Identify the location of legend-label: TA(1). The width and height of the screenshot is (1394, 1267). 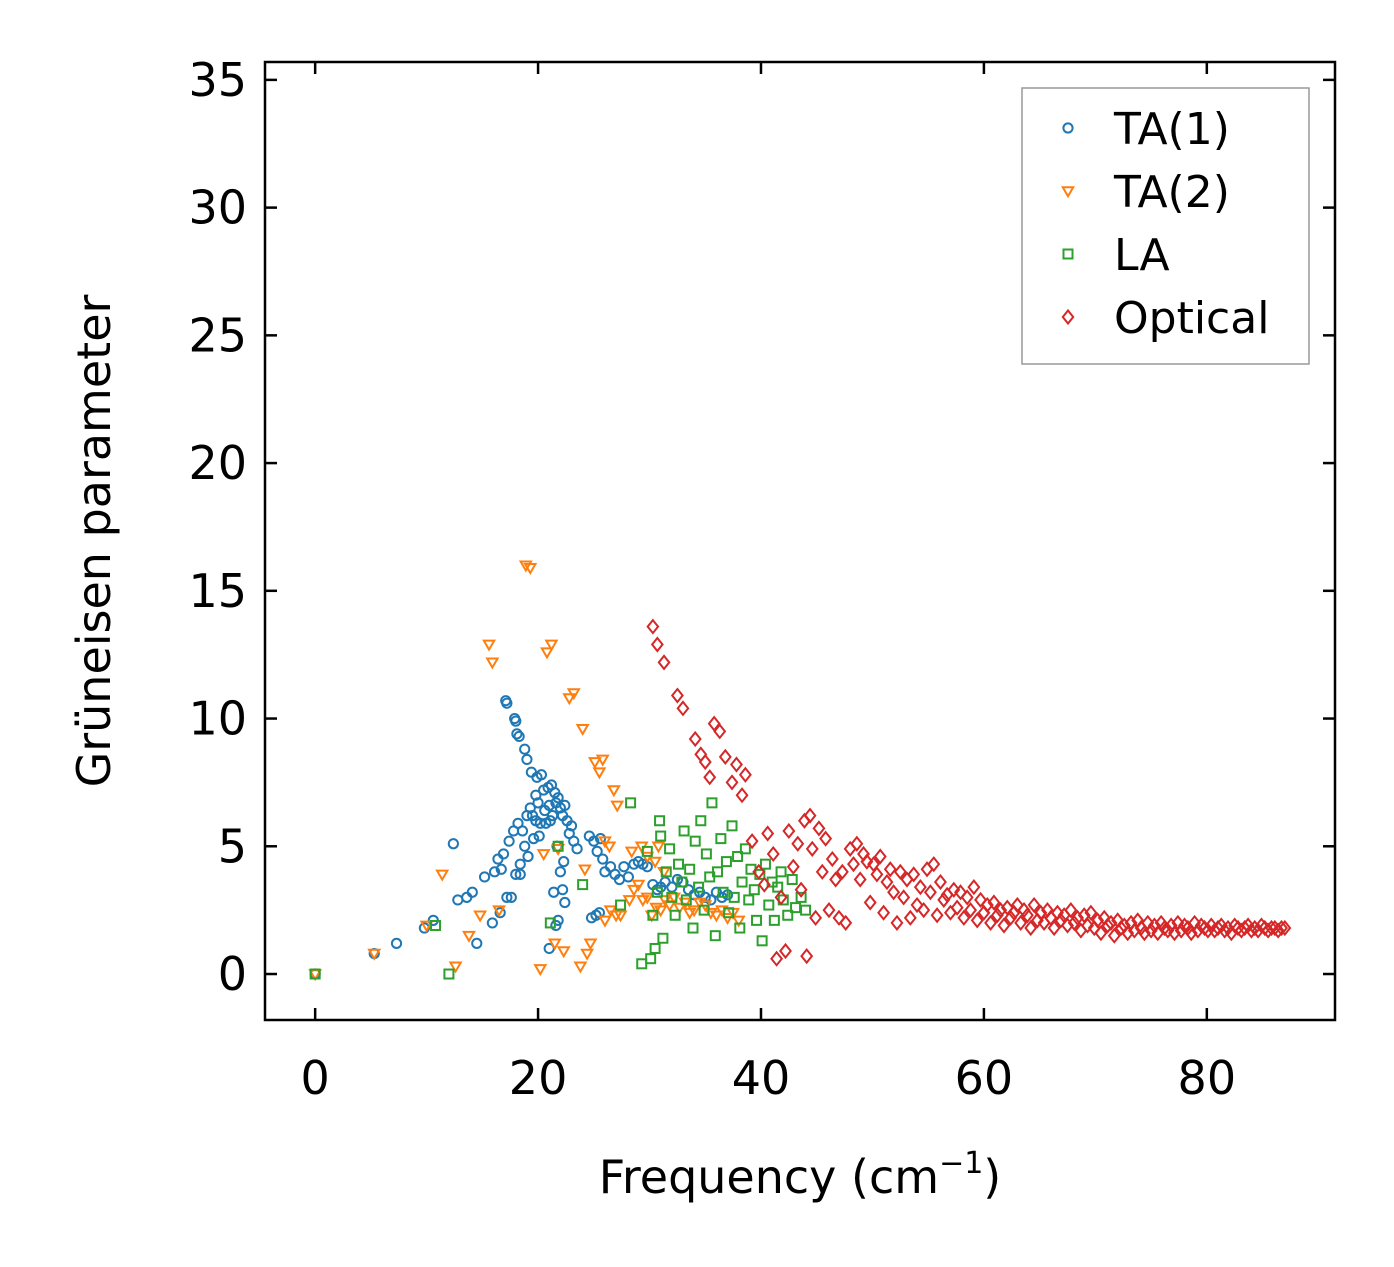
(1171, 129).